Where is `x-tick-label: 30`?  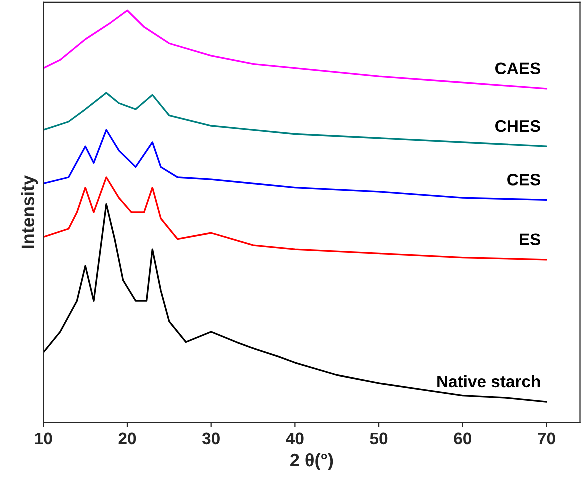 x-tick-label: 30 is located at coordinates (211, 438).